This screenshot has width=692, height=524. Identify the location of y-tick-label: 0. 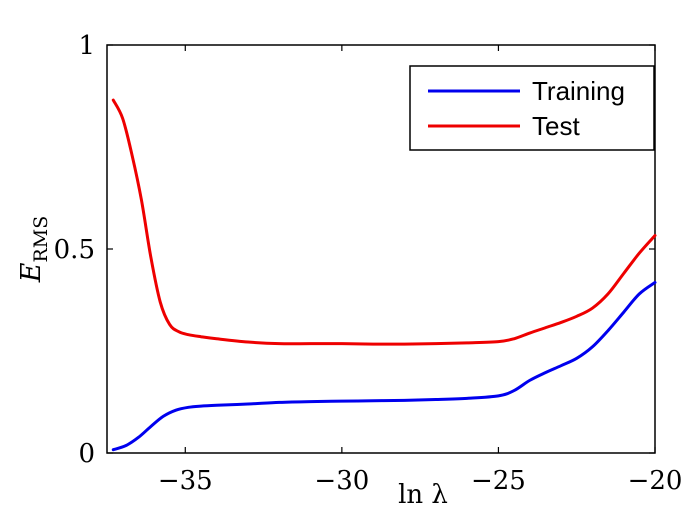
(86, 454).